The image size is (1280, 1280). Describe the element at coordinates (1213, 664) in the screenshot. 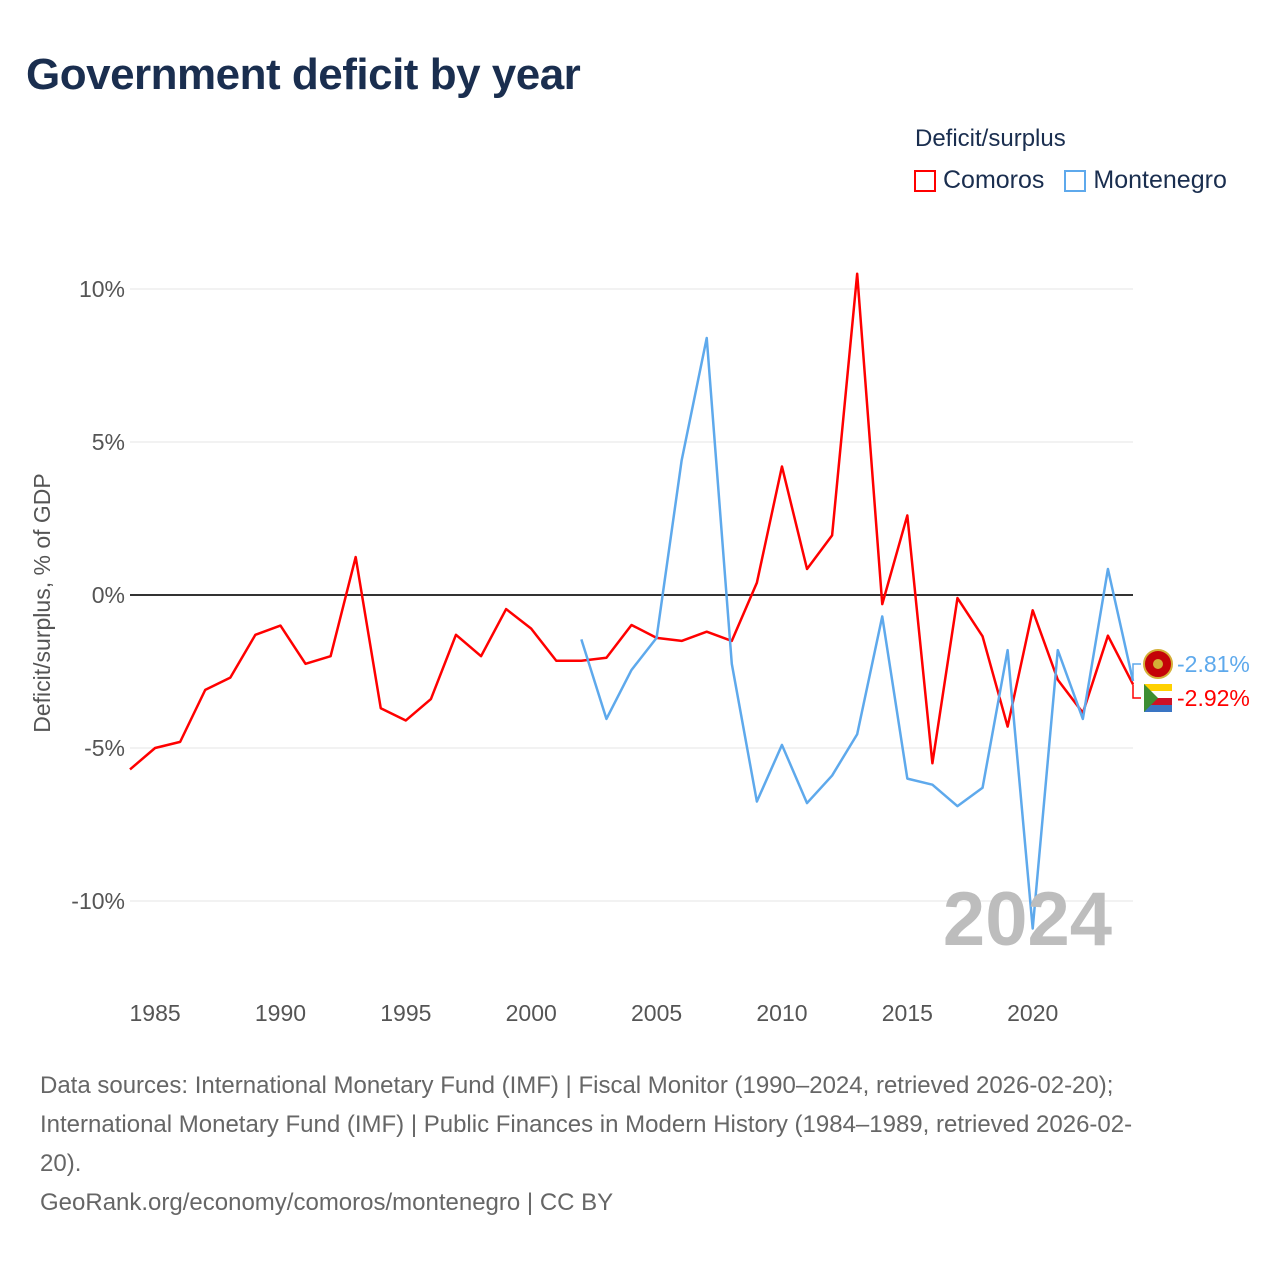

I see `end-value-label: -2.81%` at that location.